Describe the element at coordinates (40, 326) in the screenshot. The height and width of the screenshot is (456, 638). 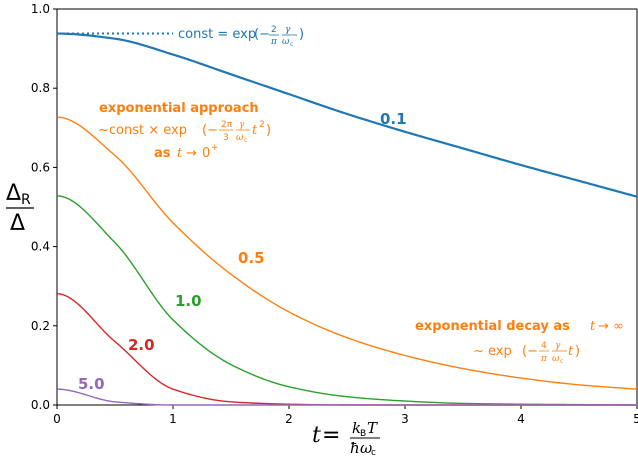
I see `y-tick-label-1: 0.2` at that location.